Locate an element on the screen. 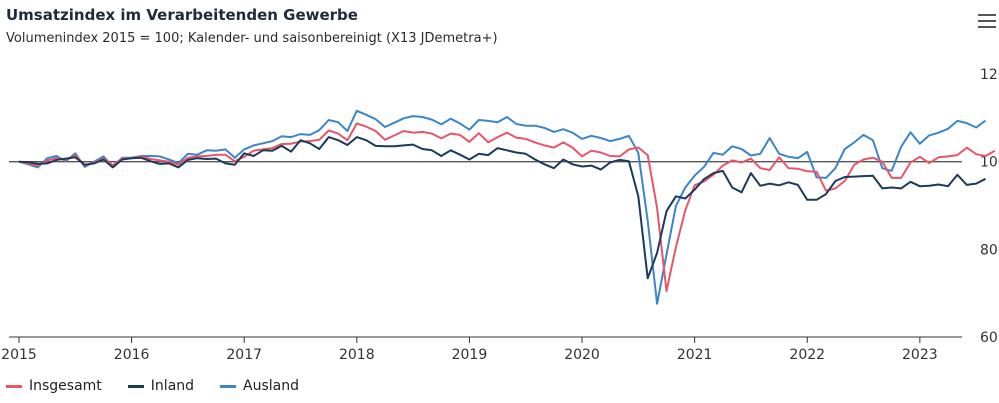  legend: Insgesamt Inland Ausland is located at coordinates (152, 386).